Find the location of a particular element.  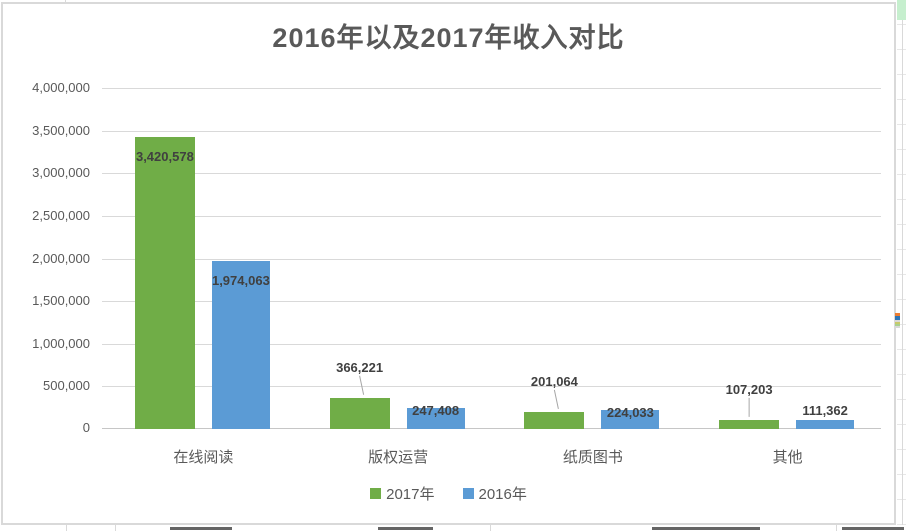

legend-item-2017年: 2017年 is located at coordinates (402, 493).